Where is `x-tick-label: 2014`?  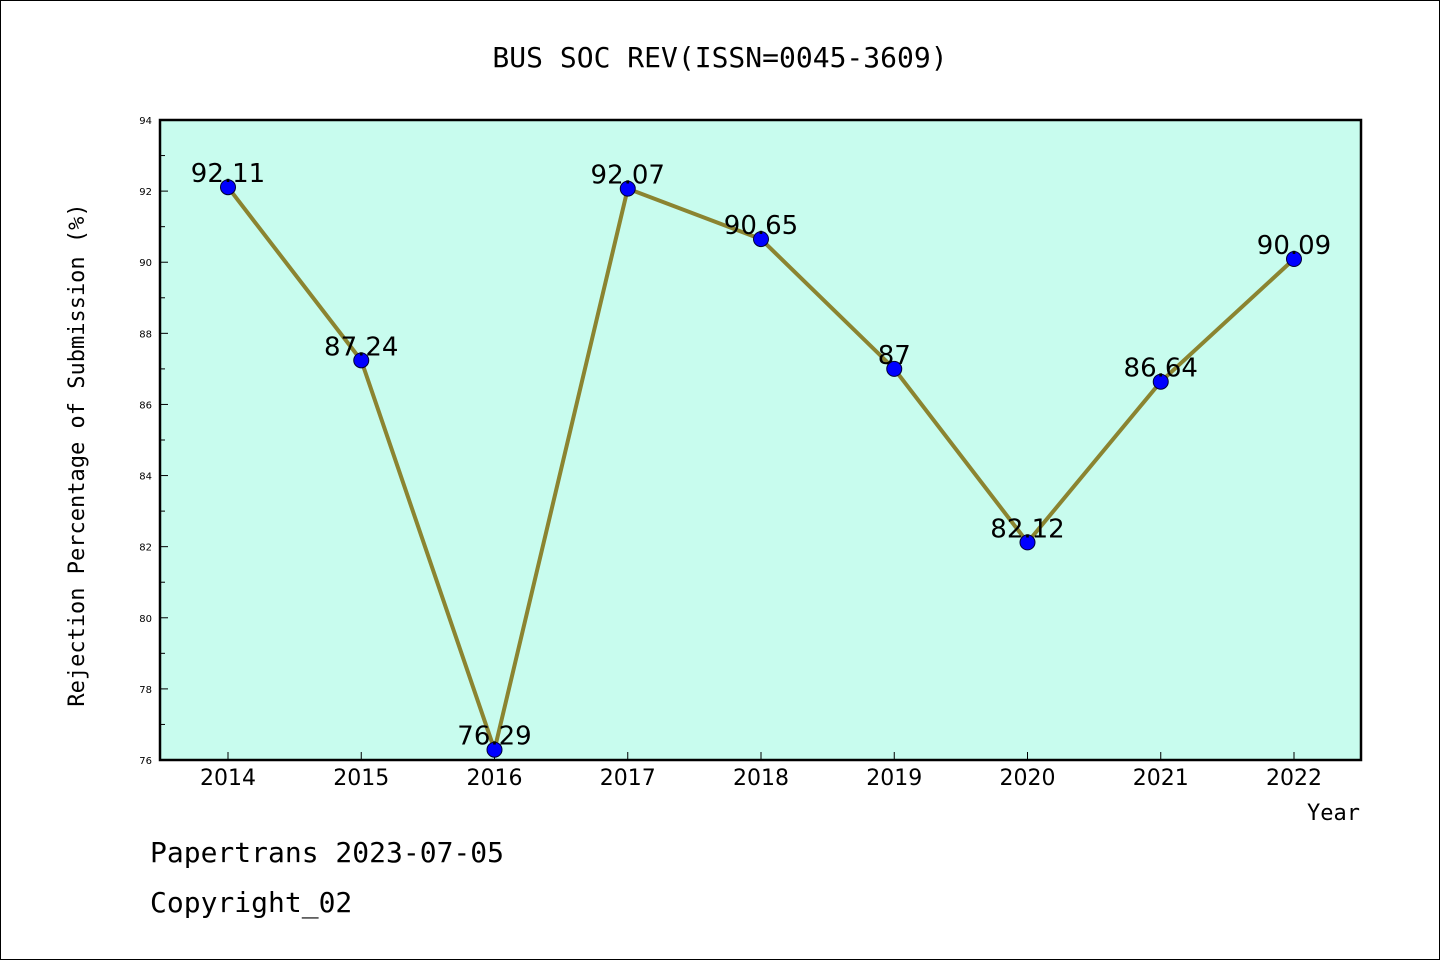
x-tick-label: 2014 is located at coordinates (228, 778).